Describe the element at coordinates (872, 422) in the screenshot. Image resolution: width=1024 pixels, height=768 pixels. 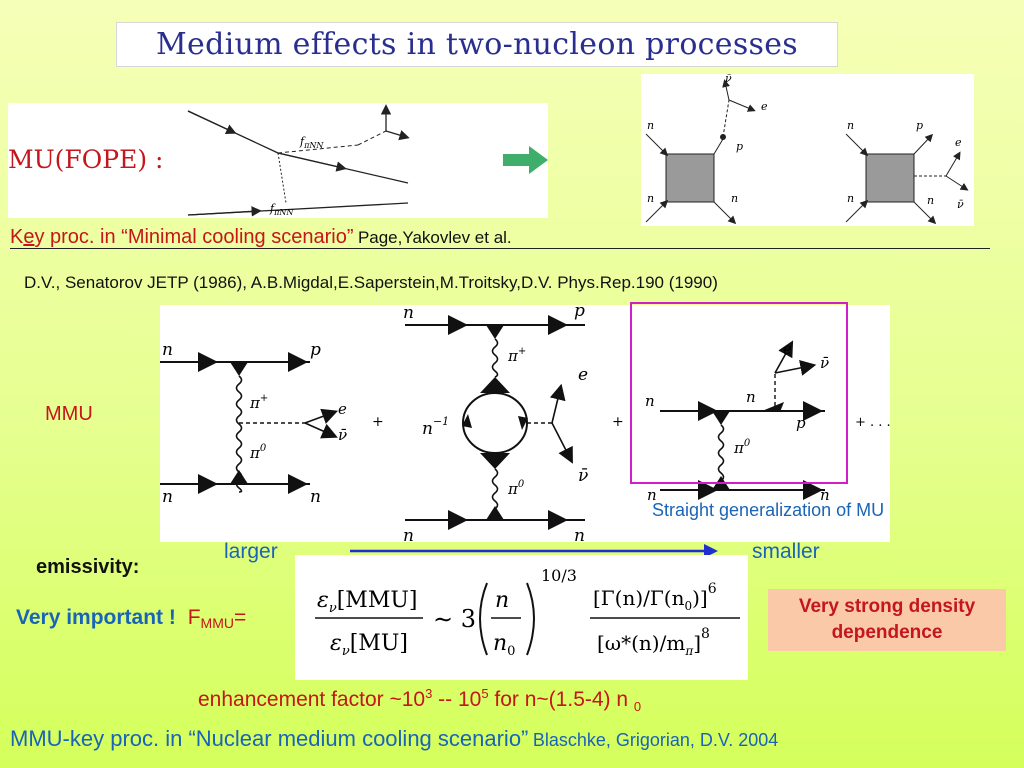
I see `ellipsis-term: + . . .` at that location.